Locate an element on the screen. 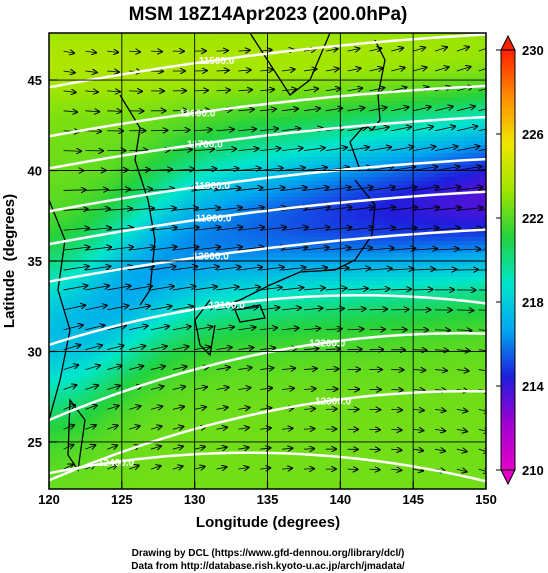 The height and width of the screenshot is (573, 548). colorbar-tick-label: 226 is located at coordinates (533, 134).